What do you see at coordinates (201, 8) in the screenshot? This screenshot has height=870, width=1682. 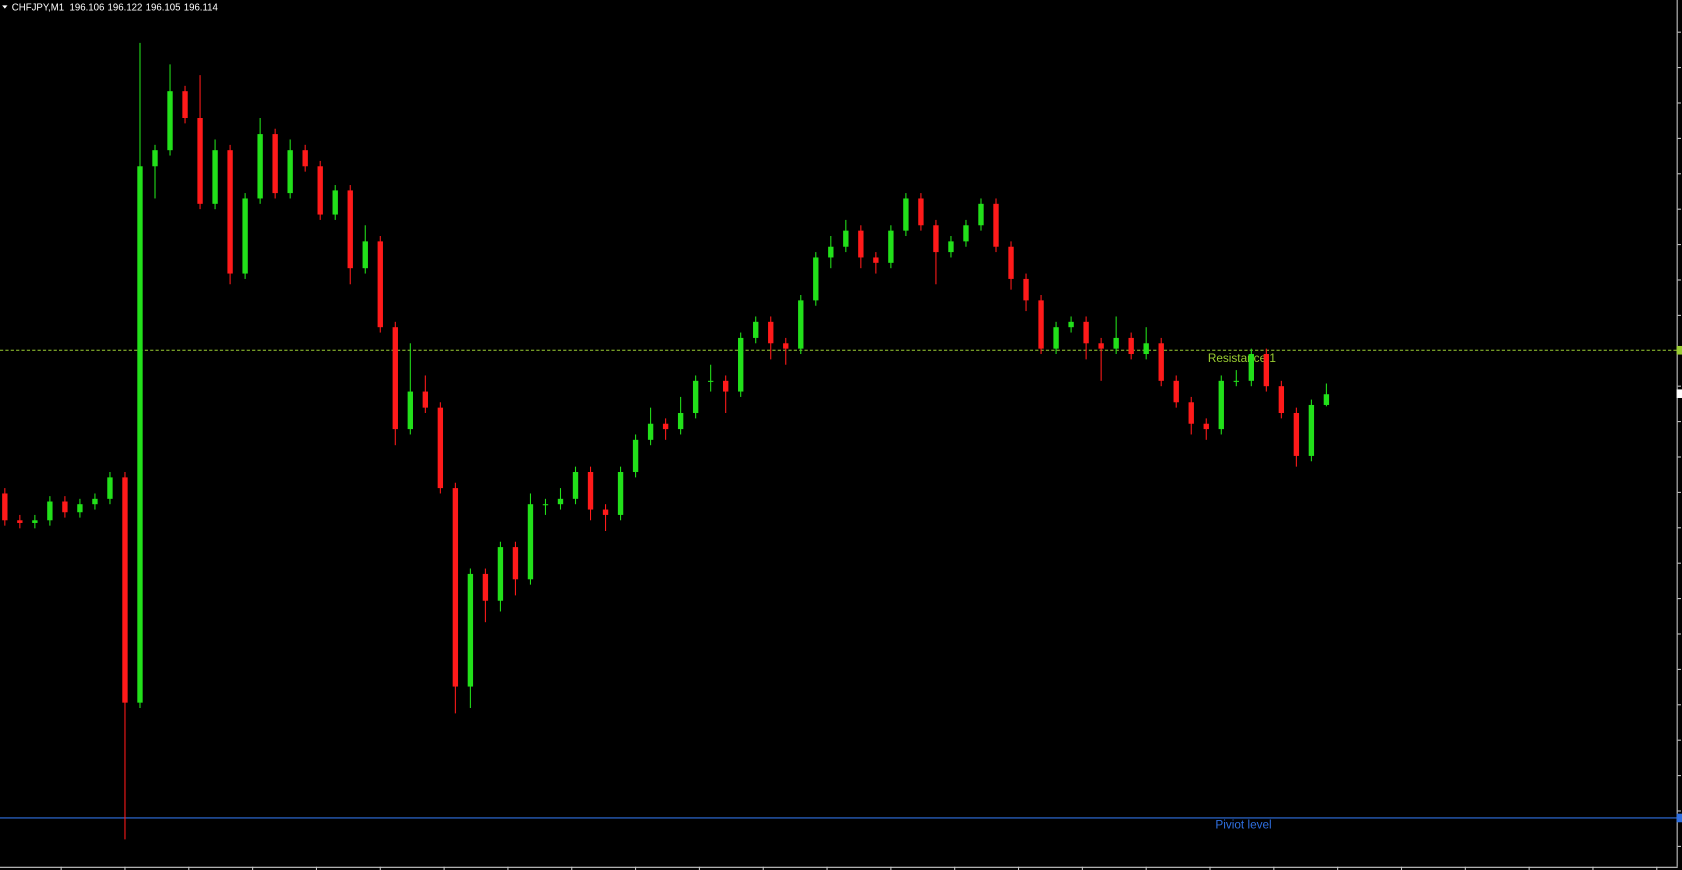 I see `last-close: 196.114` at bounding box center [201, 8].